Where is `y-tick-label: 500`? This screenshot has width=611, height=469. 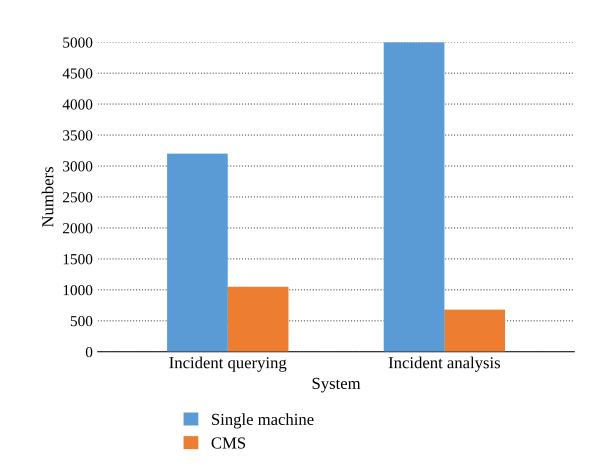 y-tick-label: 500 is located at coordinates (81, 321).